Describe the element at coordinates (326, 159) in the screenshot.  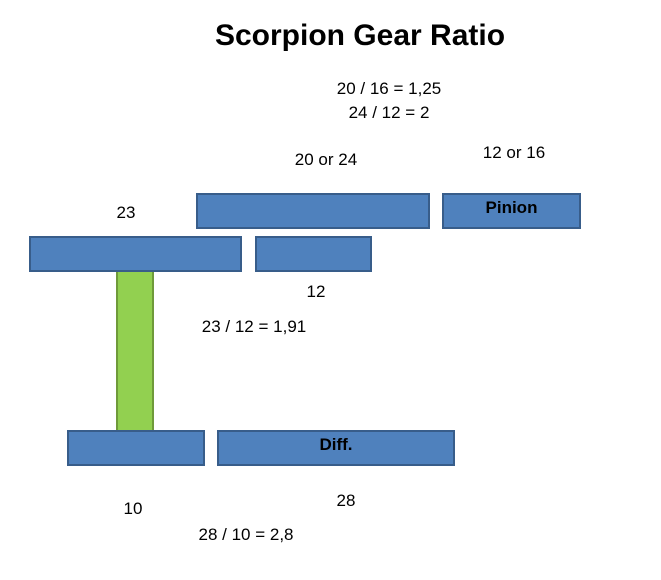
I see `gear-label: 20 or 24` at that location.